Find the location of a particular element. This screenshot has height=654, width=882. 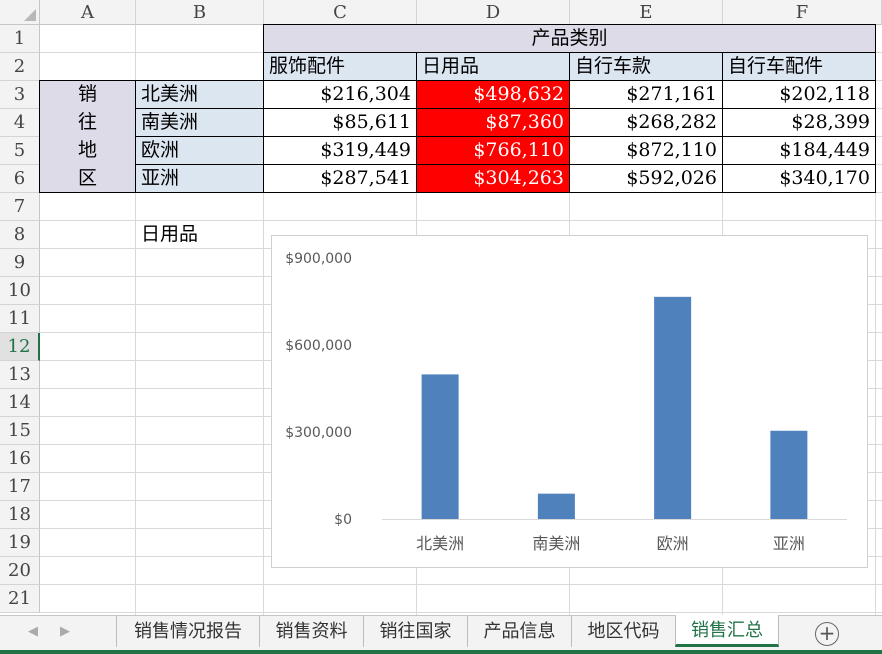

row-header: 14 is located at coordinates (20, 403).